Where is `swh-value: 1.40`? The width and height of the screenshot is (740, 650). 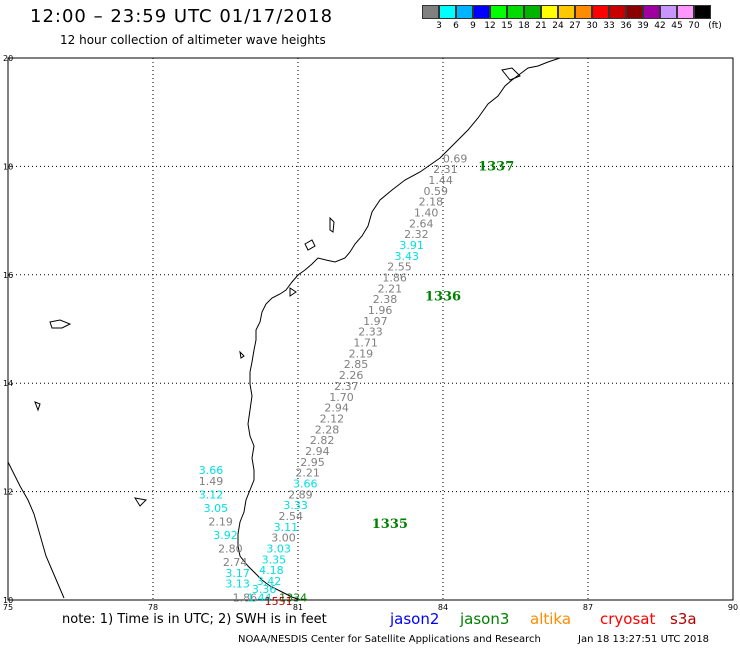
swh-value: 1.40 is located at coordinates (426, 212).